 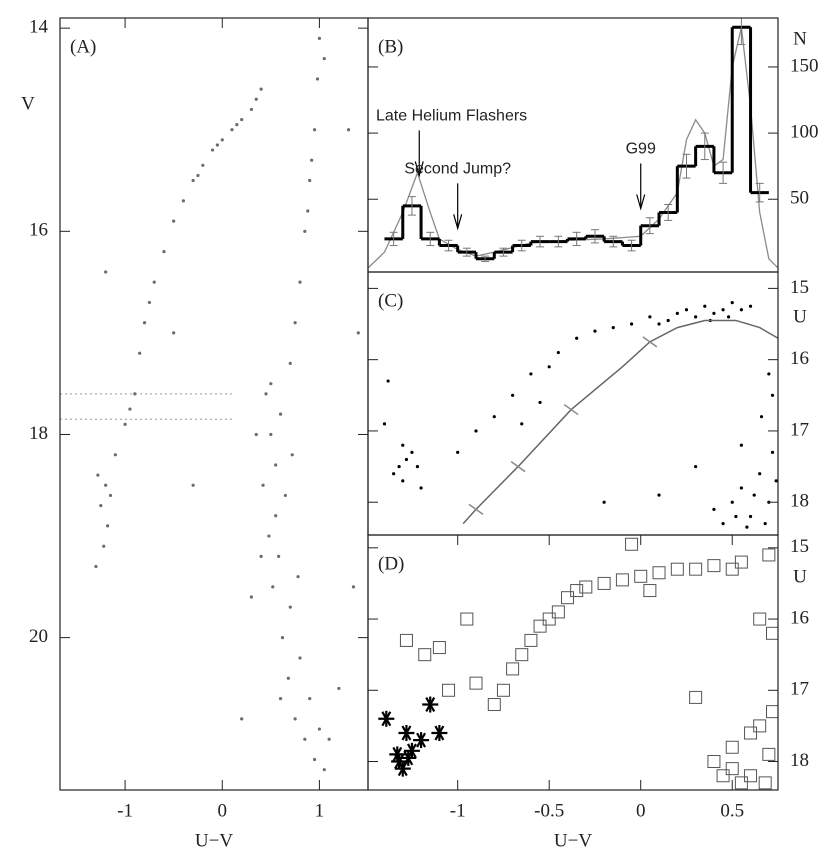 What do you see at coordinates (549, 810) in the screenshot?
I see `x-tick-label: -0.5` at bounding box center [549, 810].